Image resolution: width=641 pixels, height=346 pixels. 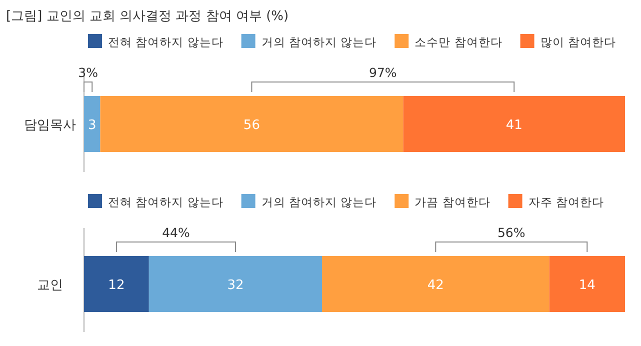 I want to click on data-label: 42, so click(x=435, y=285).